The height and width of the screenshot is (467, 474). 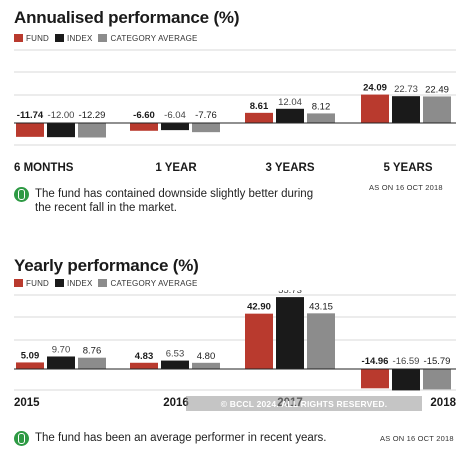 I want to click on data-label: -12.29, so click(x=92, y=115).